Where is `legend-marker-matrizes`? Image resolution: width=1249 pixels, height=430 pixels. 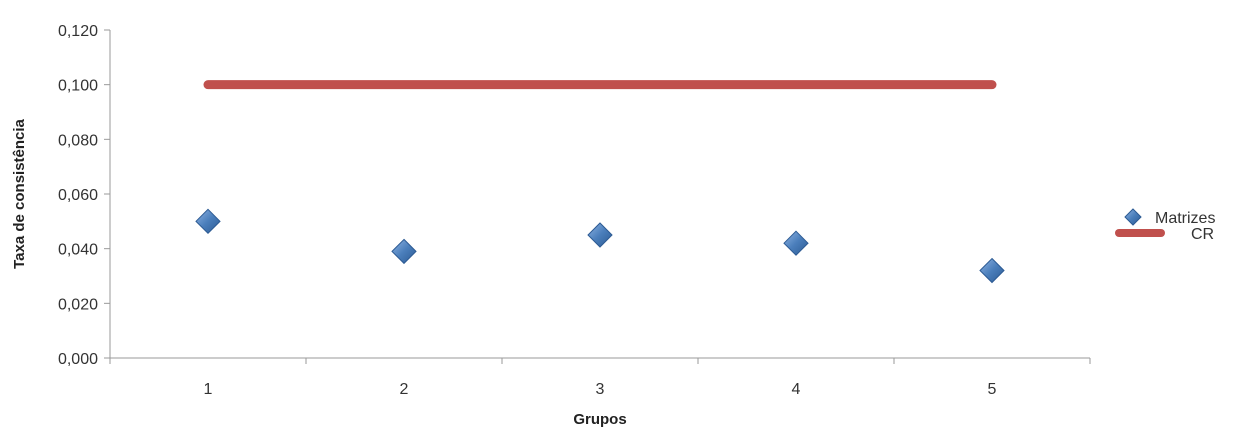 legend-marker-matrizes is located at coordinates (1133, 217).